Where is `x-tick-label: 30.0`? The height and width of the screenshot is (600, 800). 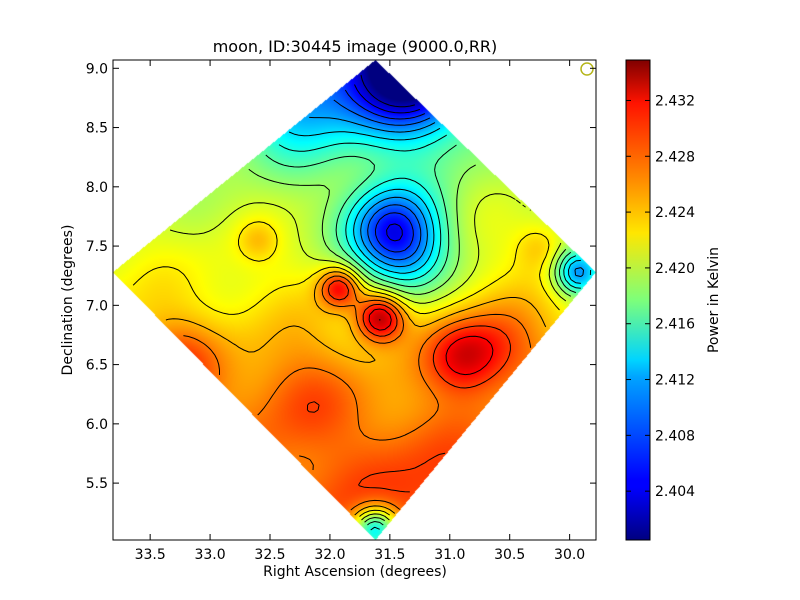
x-tick-label: 30.0 is located at coordinates (569, 555).